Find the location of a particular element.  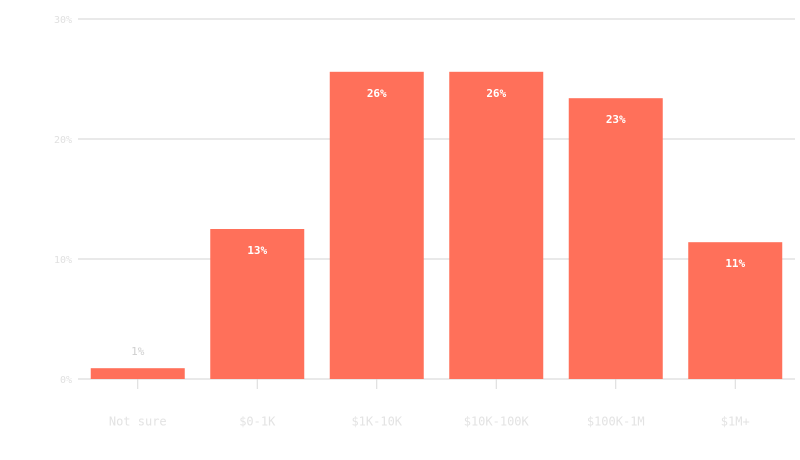

x-tick-label: $0-1K is located at coordinates (257, 422).